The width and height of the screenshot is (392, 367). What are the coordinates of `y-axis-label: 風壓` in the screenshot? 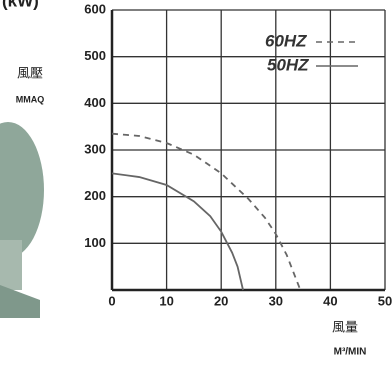 It's located at (30, 72).